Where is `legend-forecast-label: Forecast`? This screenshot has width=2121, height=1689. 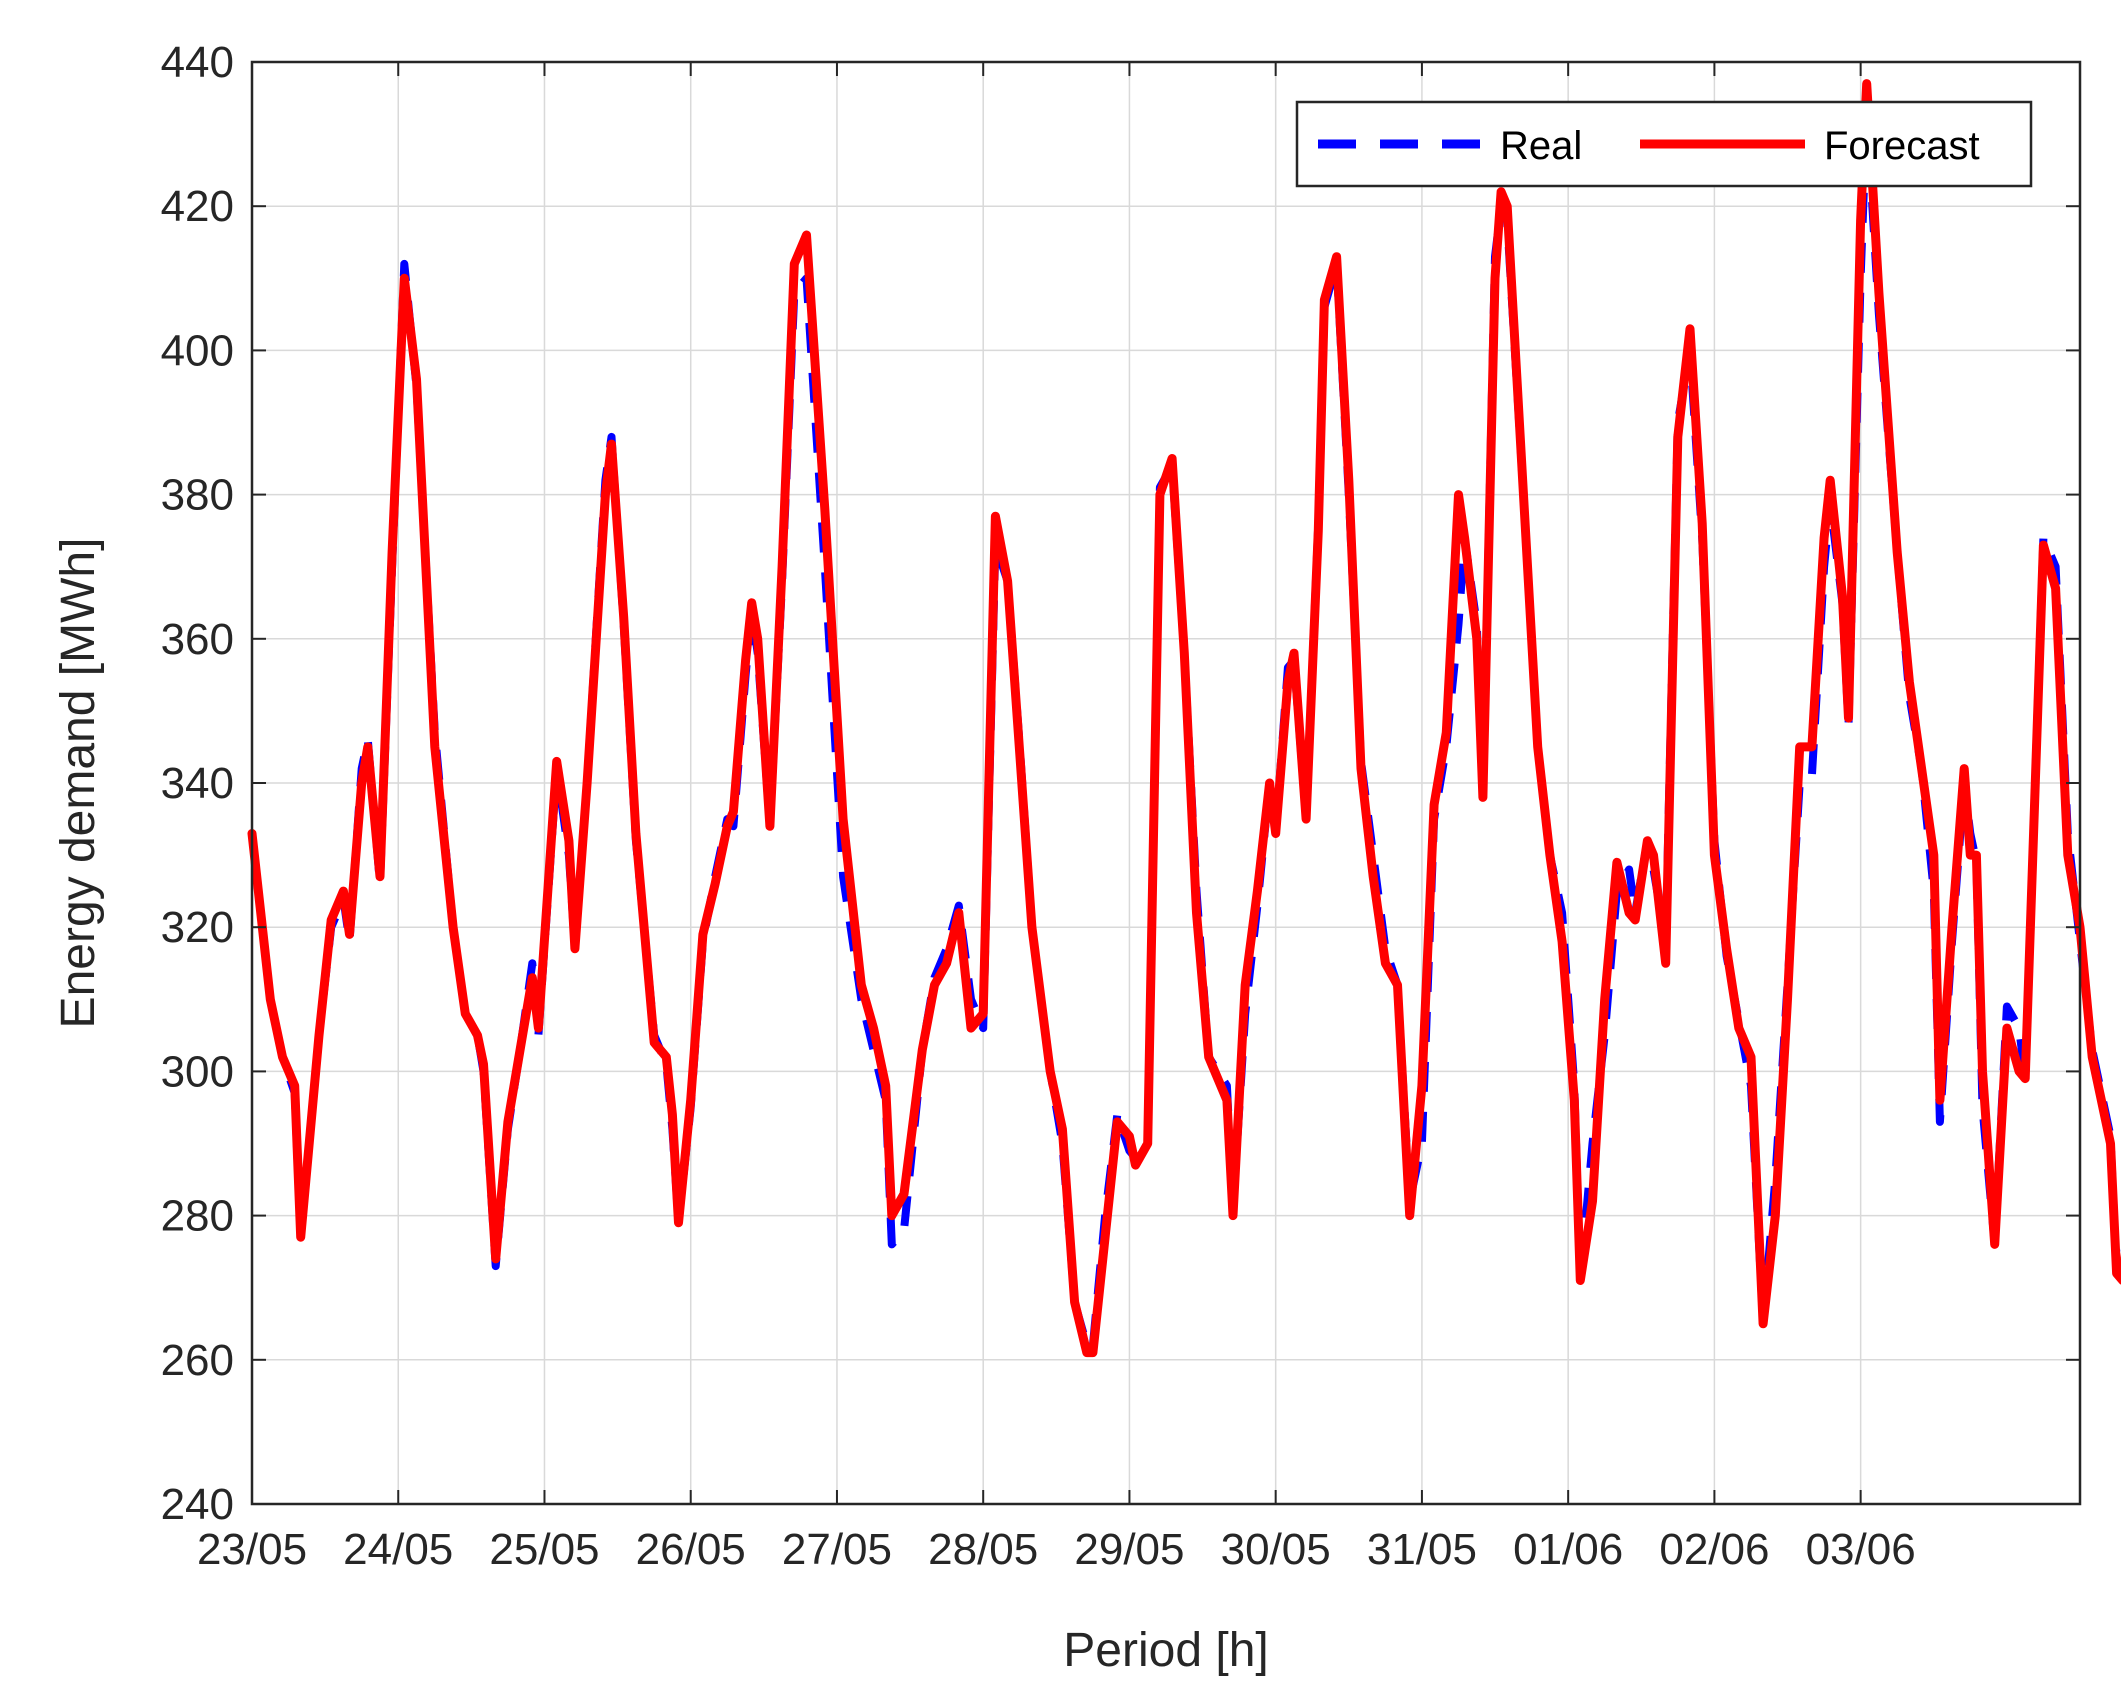
legend-forecast-label: Forecast is located at coordinates (1902, 146).